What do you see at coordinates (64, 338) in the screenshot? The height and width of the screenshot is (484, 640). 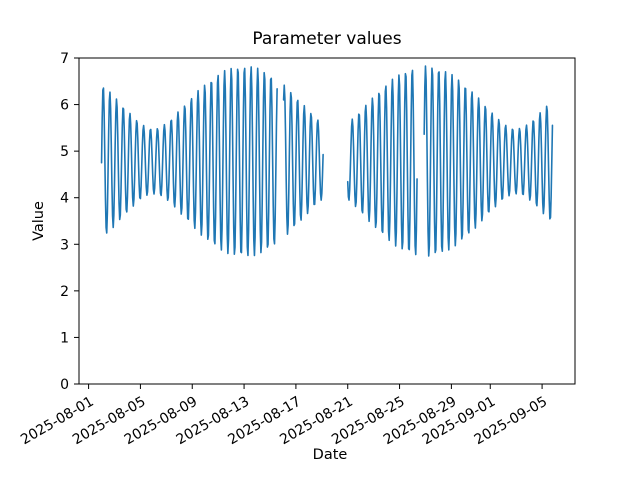 I see `y-tick-label: 1` at bounding box center [64, 338].